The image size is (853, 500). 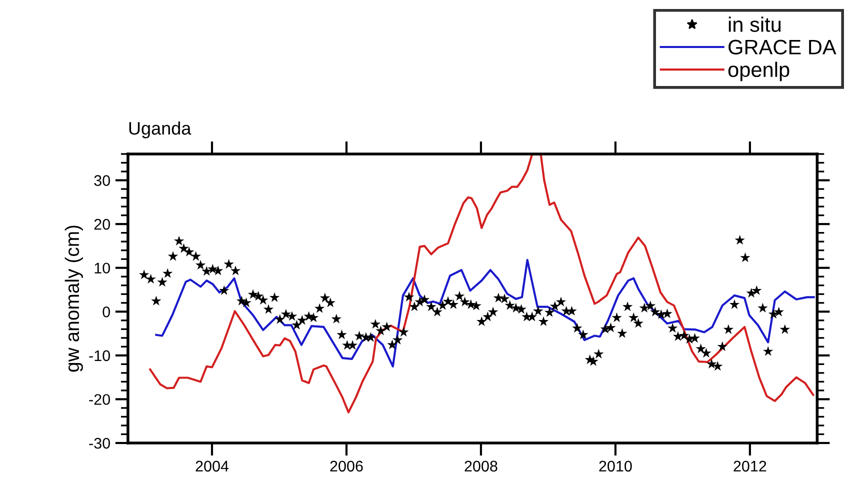 I want to click on legend-label: in situ, so click(x=754, y=24).